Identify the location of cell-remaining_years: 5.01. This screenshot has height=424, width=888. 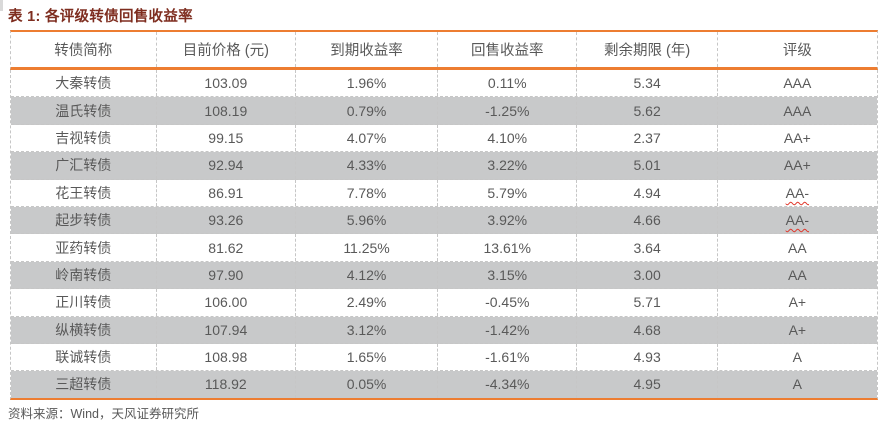
(646, 165).